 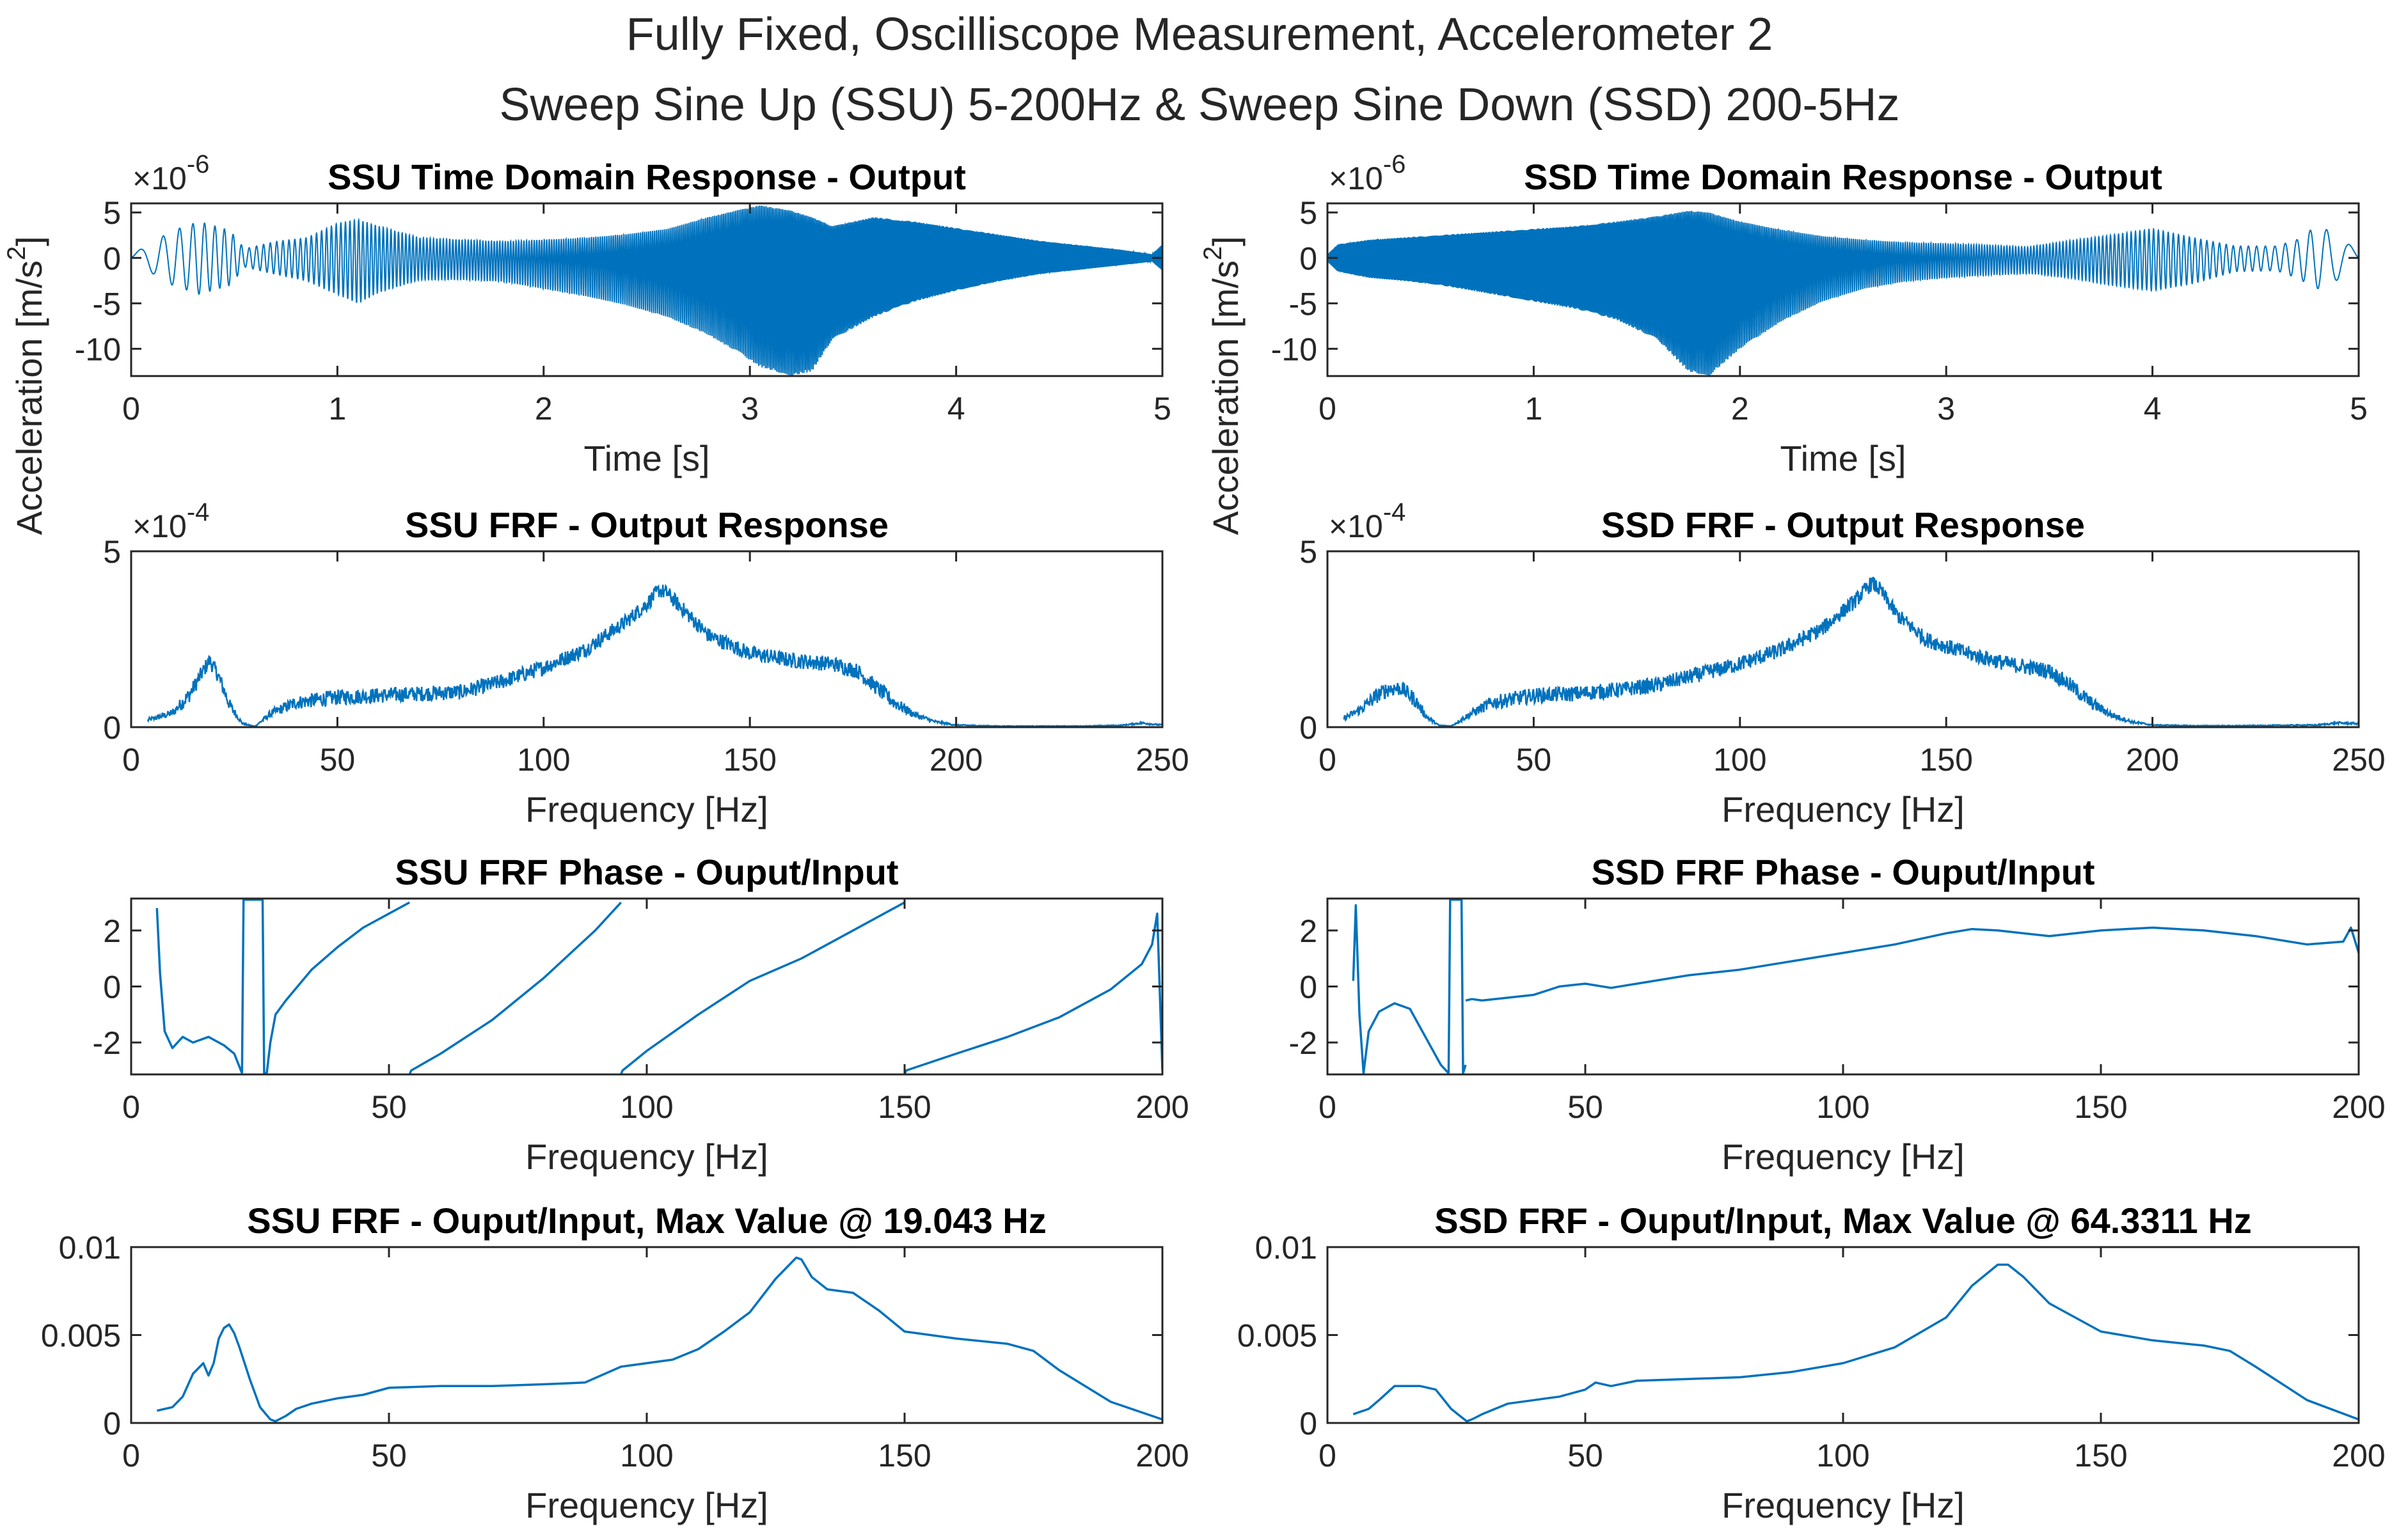 I want to click on ssu-mag-xtick-label: 50, so click(x=389, y=1456).